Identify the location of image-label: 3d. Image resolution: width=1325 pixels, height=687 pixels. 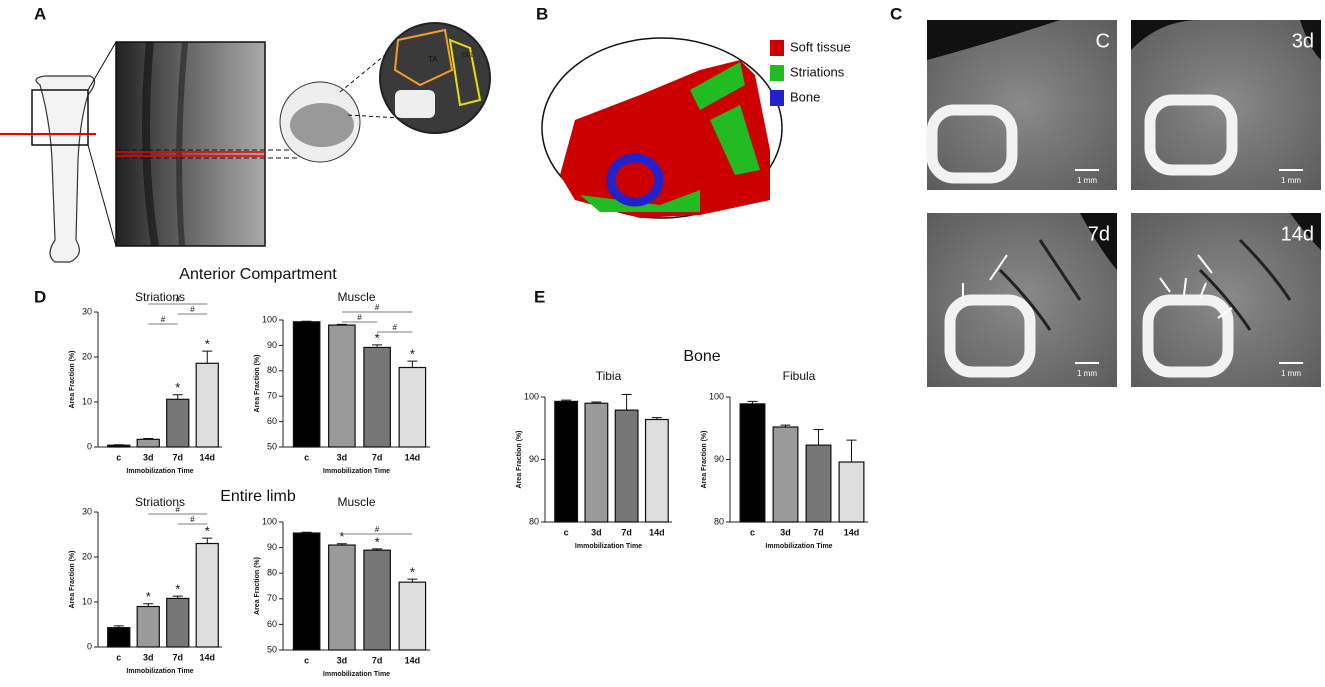
(1303, 41).